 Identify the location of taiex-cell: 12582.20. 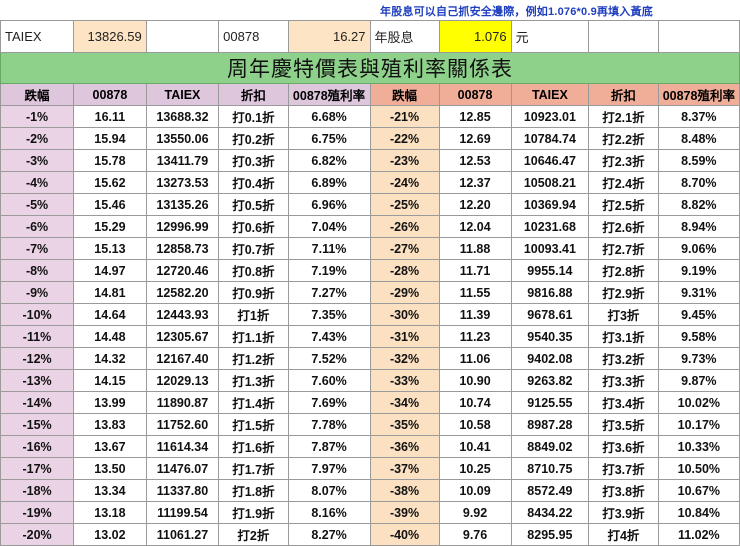
(182, 292).